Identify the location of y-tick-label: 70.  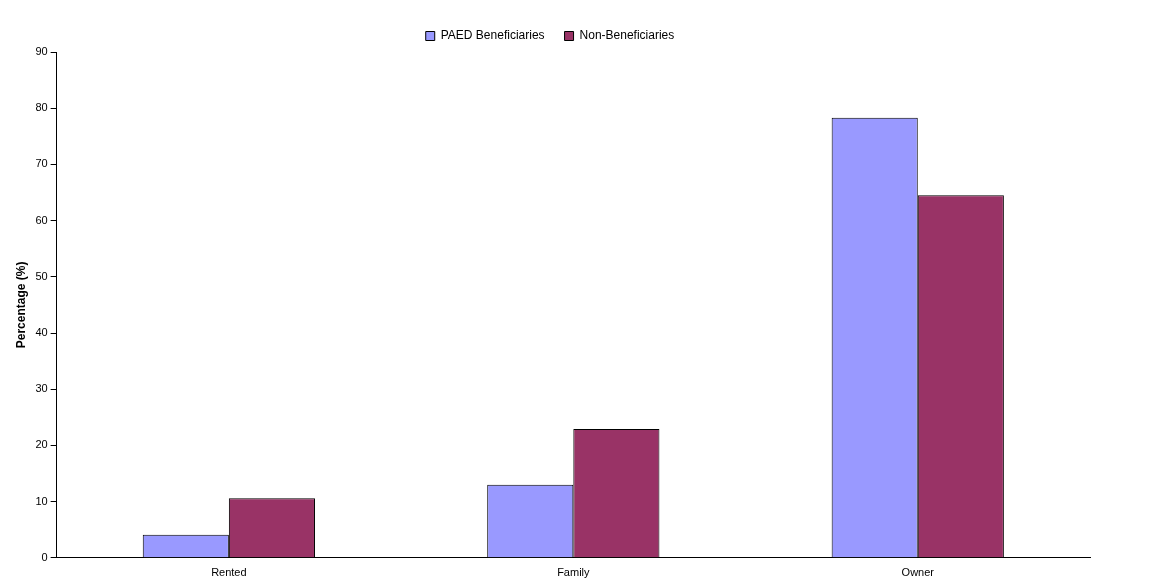
(41, 163).